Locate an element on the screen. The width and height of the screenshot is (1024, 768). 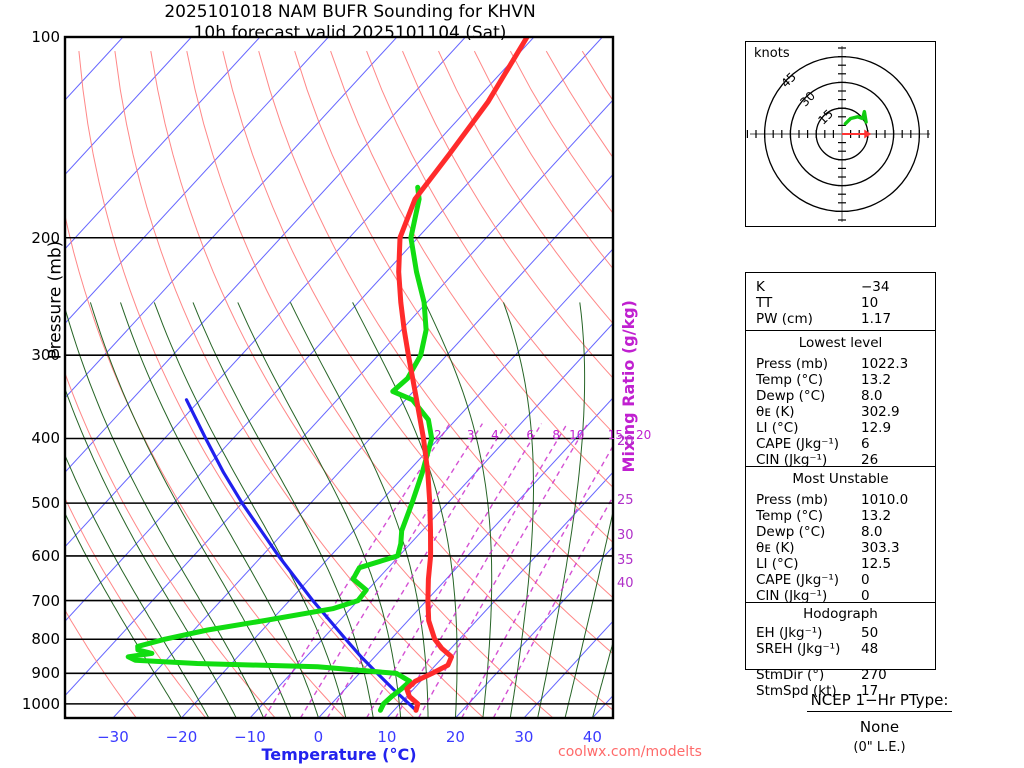
lowest-level-heading: Lowest level is located at coordinates (840, 343).